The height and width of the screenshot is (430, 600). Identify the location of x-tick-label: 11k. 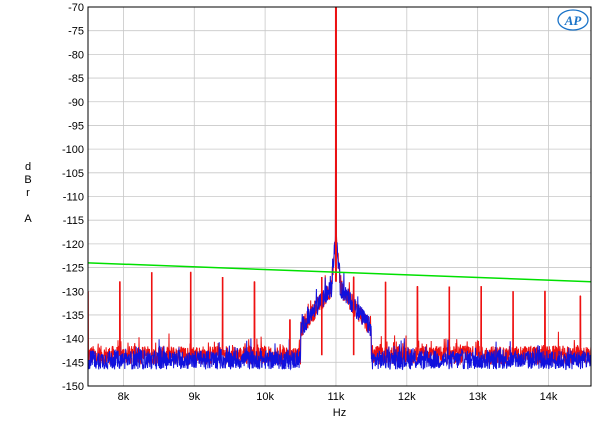
(335, 397).